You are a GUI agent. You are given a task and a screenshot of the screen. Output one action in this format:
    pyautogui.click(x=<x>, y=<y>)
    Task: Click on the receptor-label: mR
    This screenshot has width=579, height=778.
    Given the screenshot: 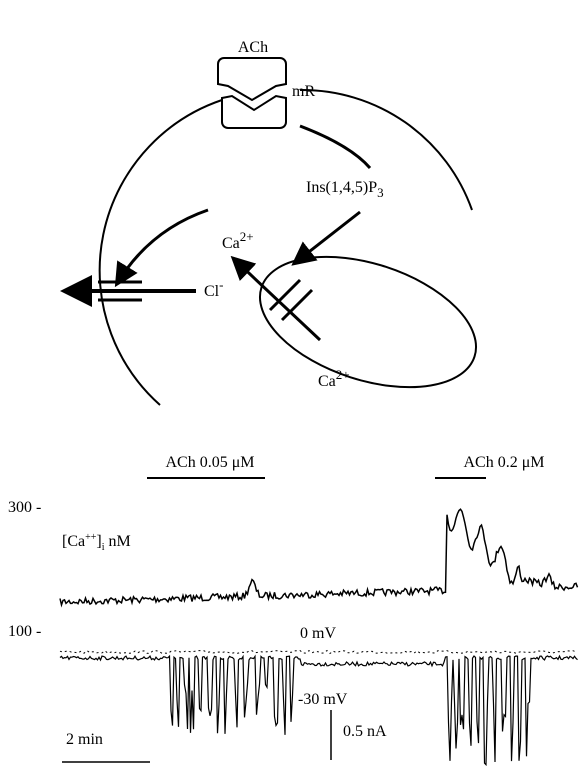 What is the action you would take?
    pyautogui.click(x=303, y=91)
    